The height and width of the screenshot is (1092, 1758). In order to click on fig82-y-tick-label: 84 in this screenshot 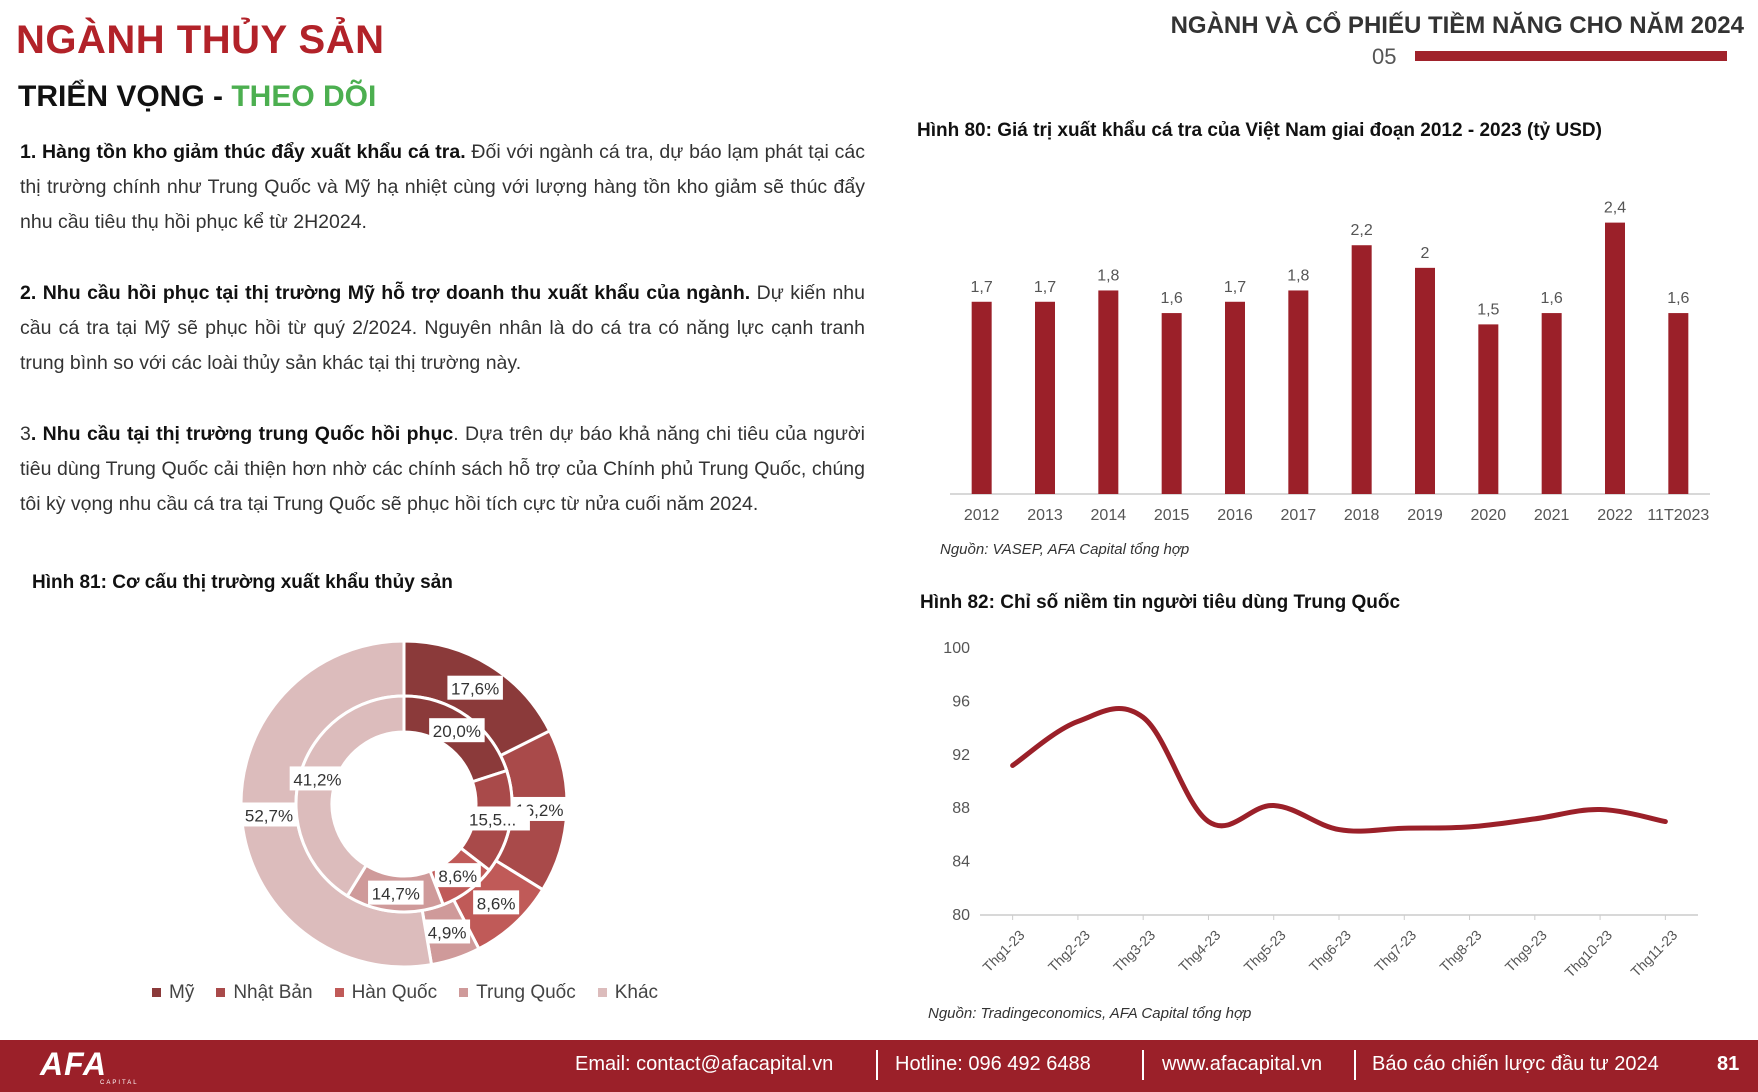, I will do `click(961, 862)`.